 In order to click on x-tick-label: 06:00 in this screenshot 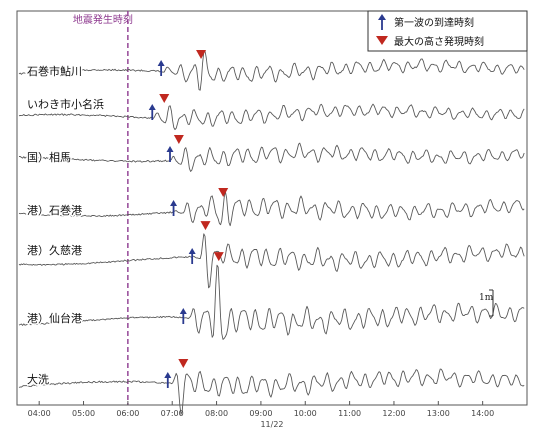, I will do `click(127, 413)`.